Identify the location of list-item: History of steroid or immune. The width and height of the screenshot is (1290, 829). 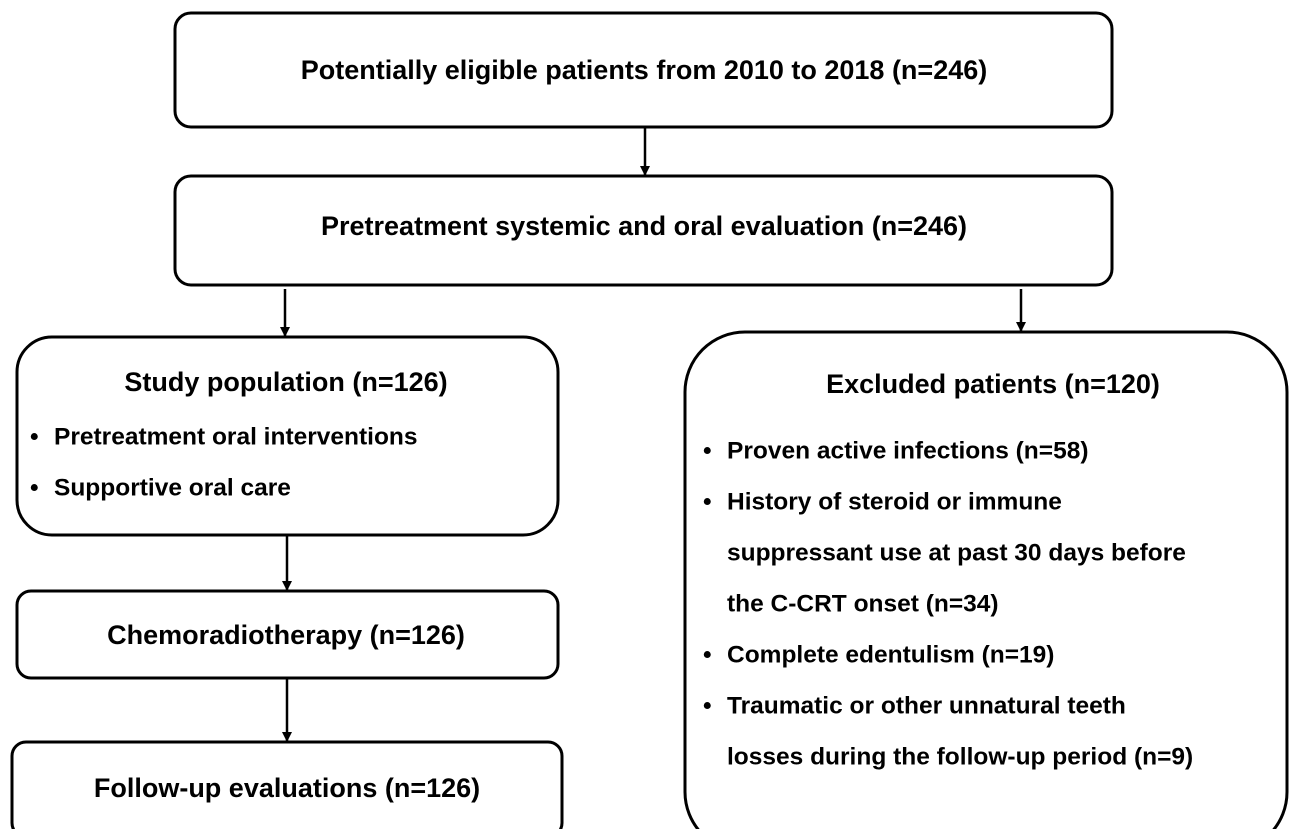
(894, 501).